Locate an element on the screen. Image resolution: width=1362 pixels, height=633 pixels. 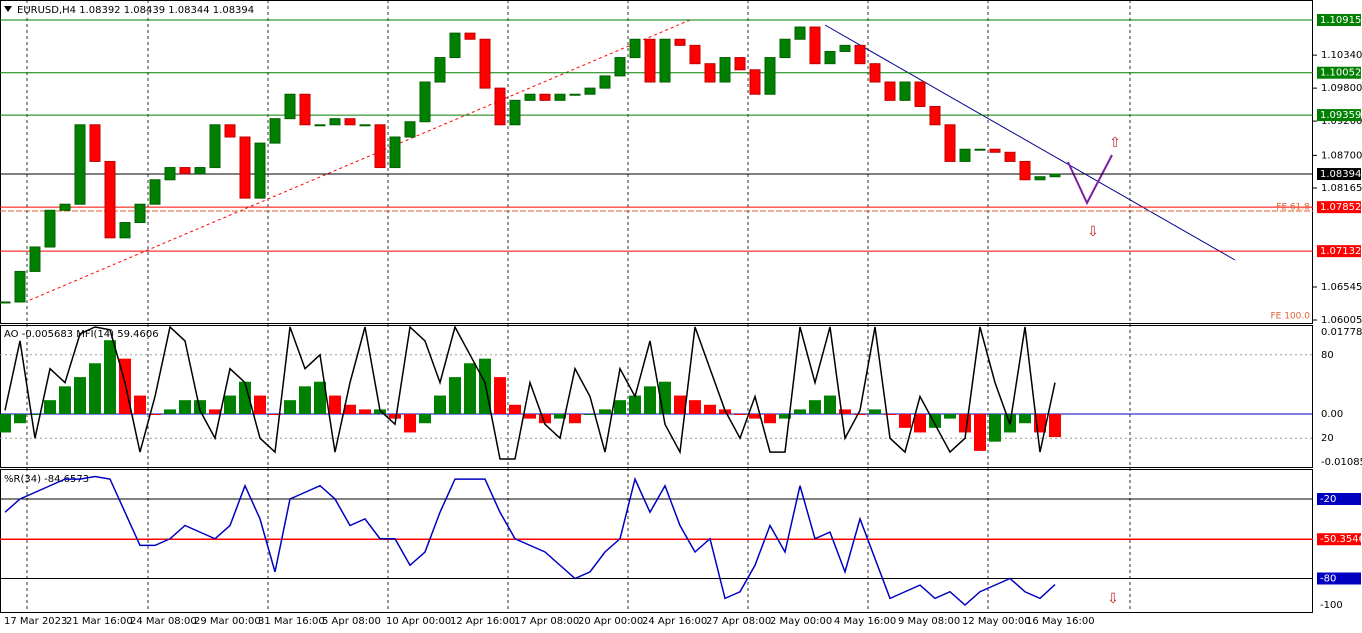
time-label: 31 Mar 16:00 is located at coordinates (291, 621).